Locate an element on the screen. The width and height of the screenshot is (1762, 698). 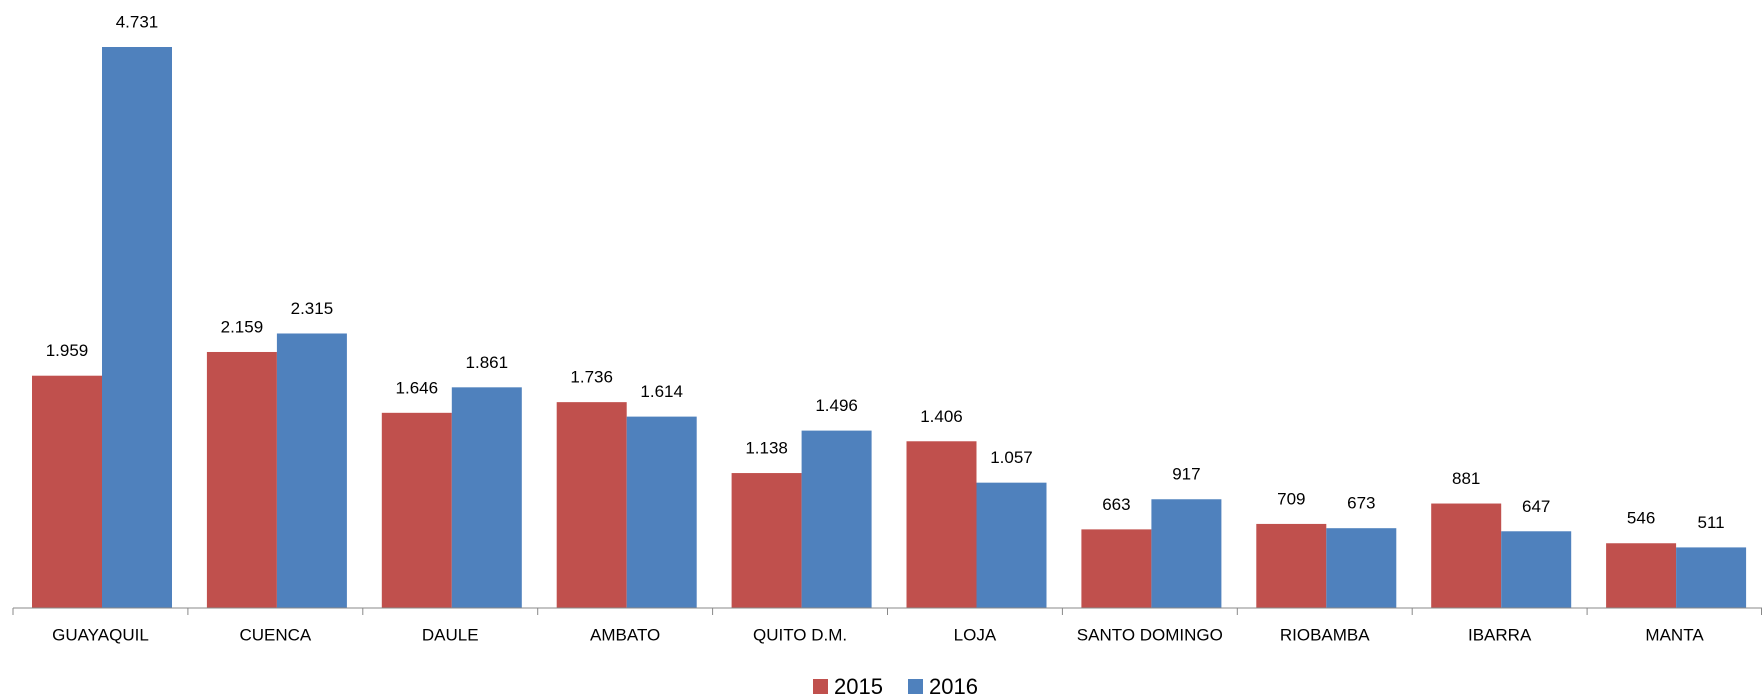
value-label: 709 is located at coordinates (1291, 498).